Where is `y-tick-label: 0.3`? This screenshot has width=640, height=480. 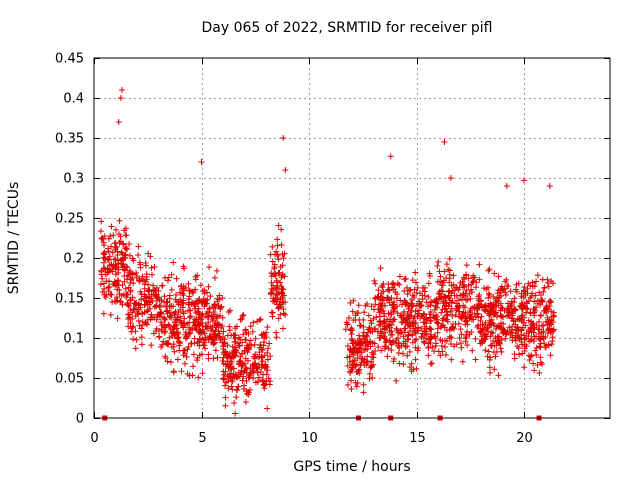
y-tick-label: 0.3 is located at coordinates (73, 179).